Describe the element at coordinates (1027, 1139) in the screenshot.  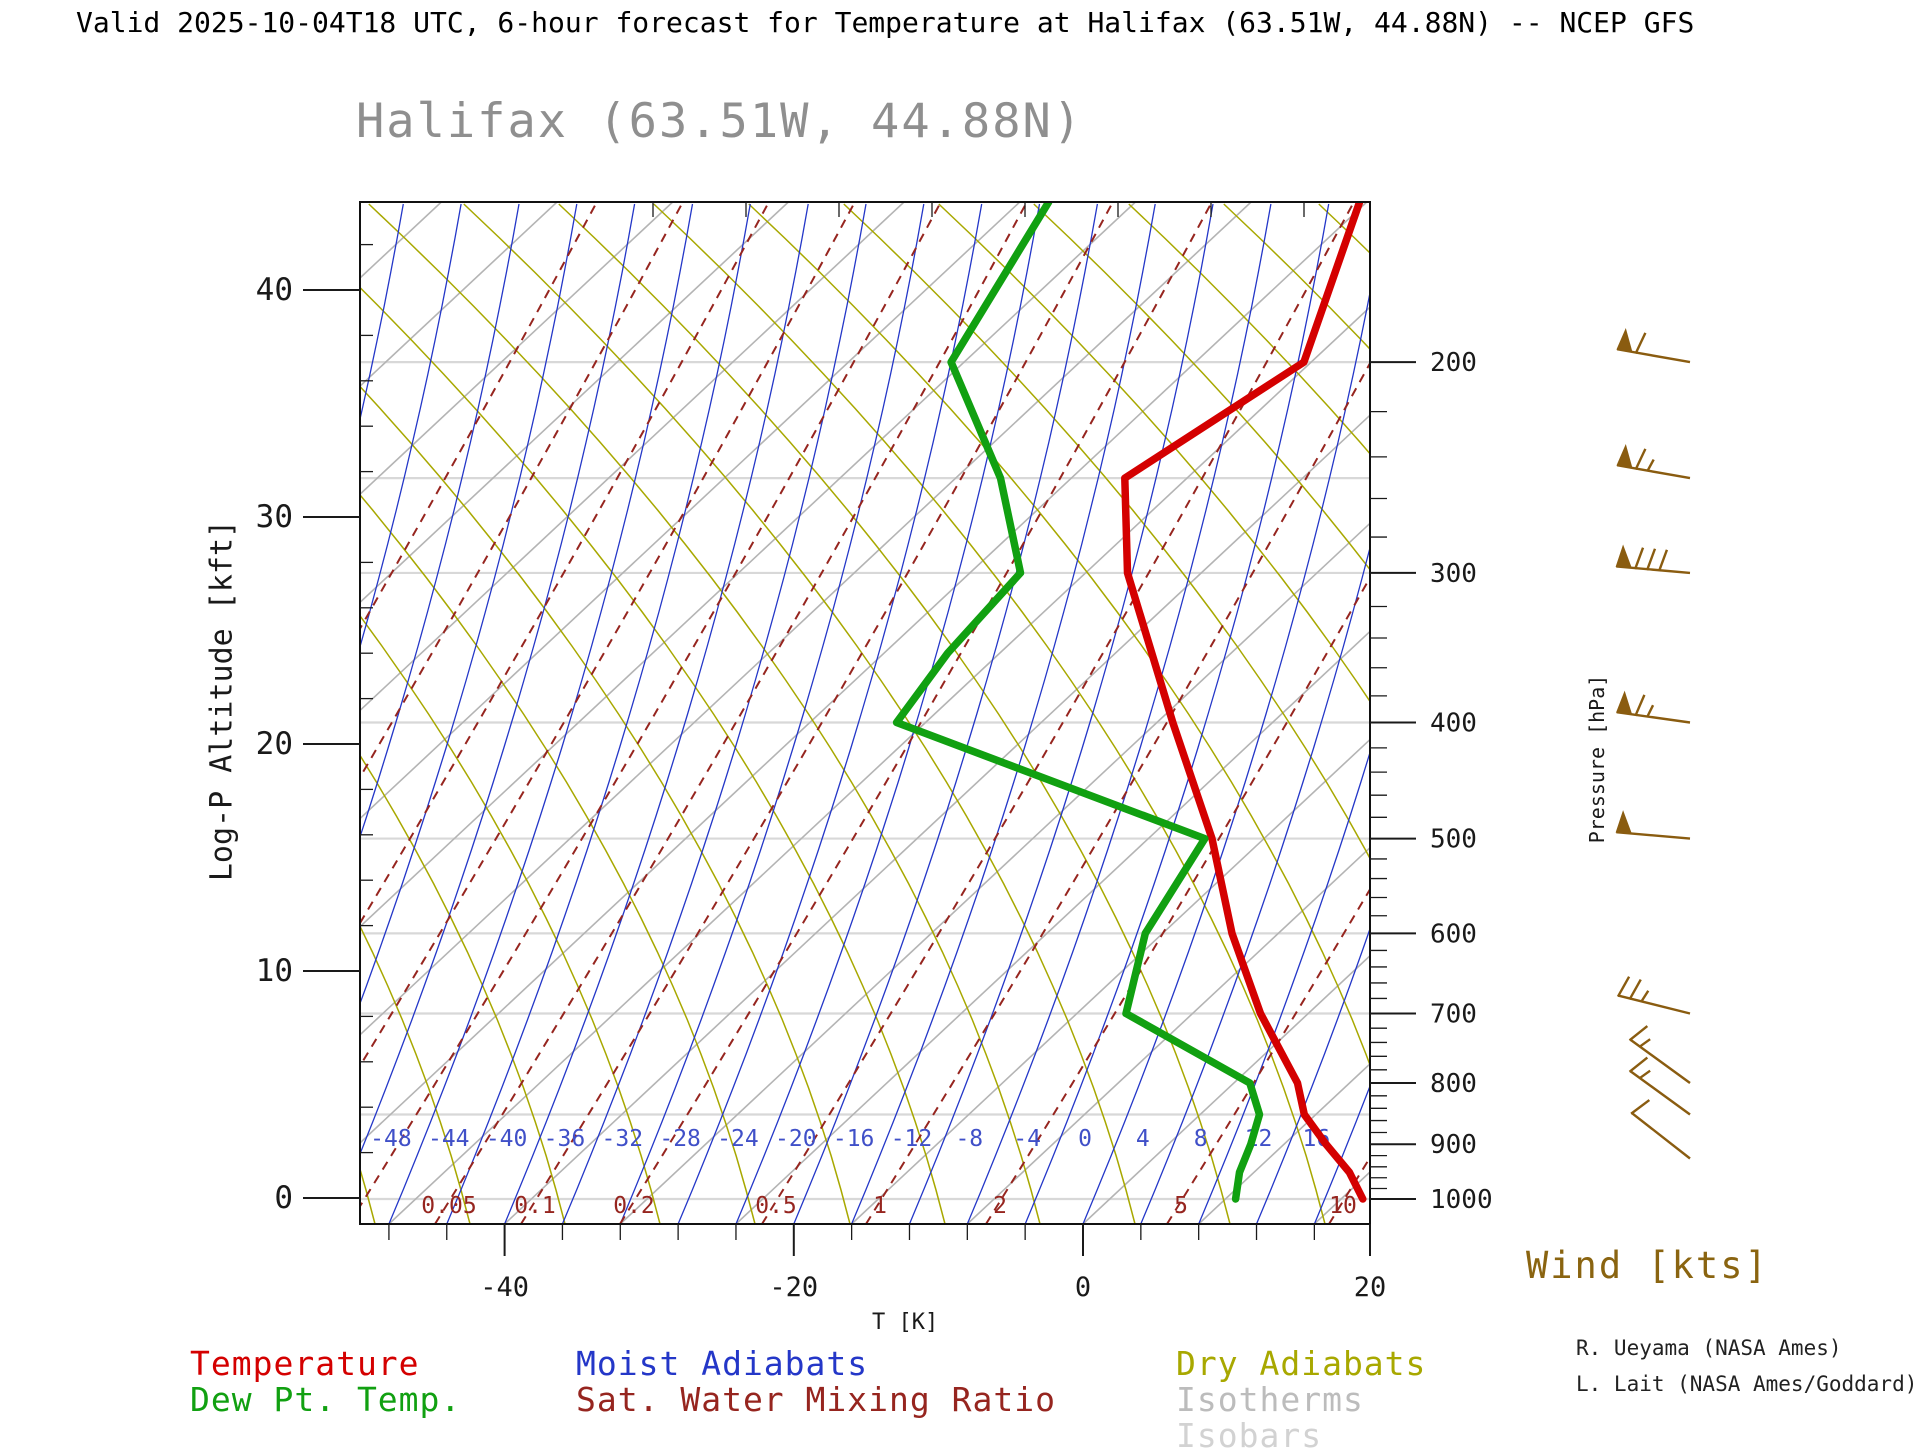
I see `svg-text: -4` at that location.